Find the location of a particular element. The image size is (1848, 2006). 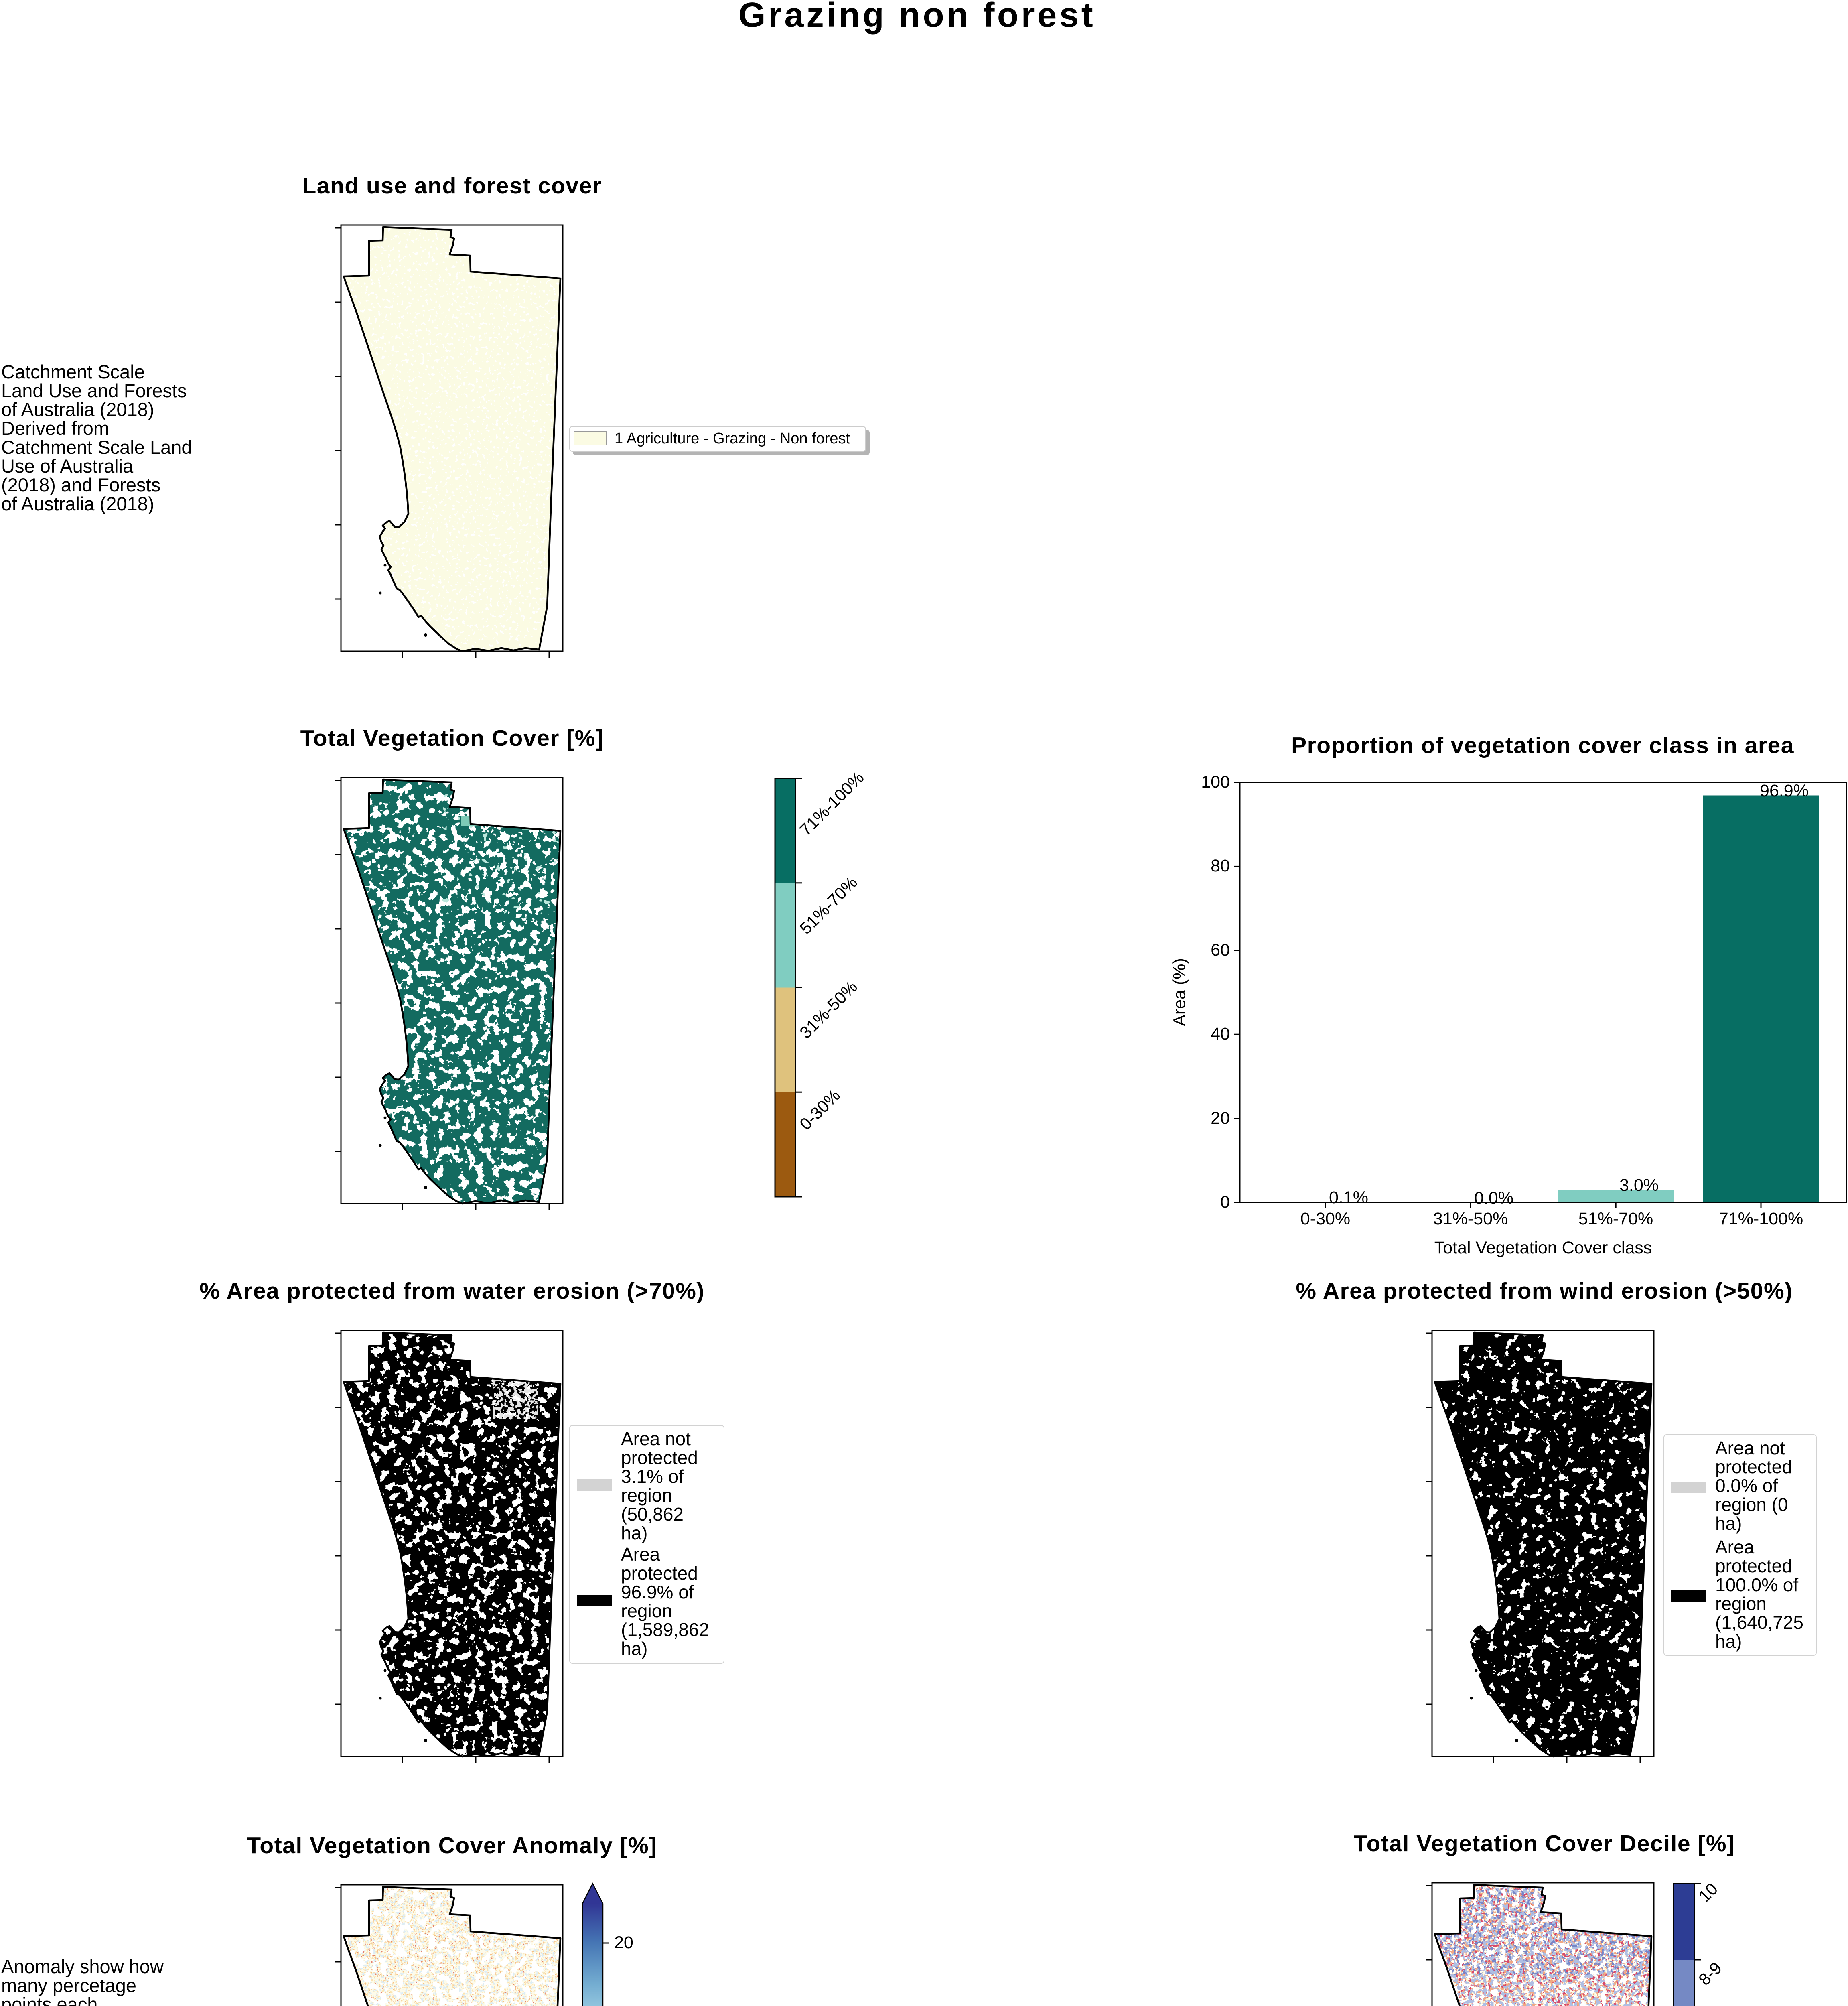

svg-text: 71%-100% is located at coordinates (832, 804).